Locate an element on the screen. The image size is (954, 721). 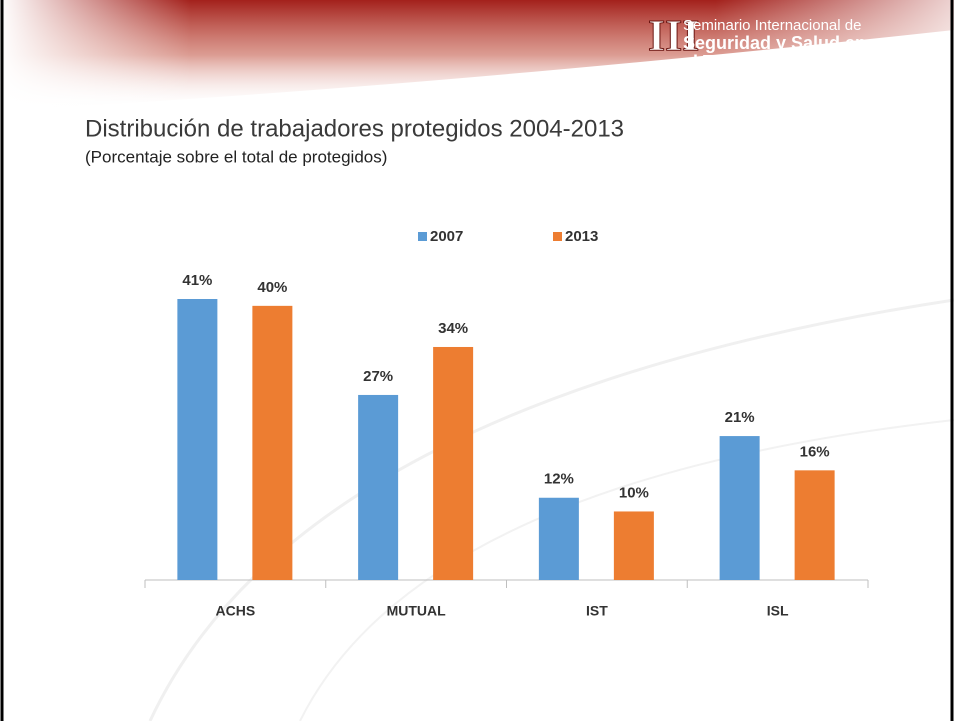
logo-numeral: III is located at coordinates (673, 35).